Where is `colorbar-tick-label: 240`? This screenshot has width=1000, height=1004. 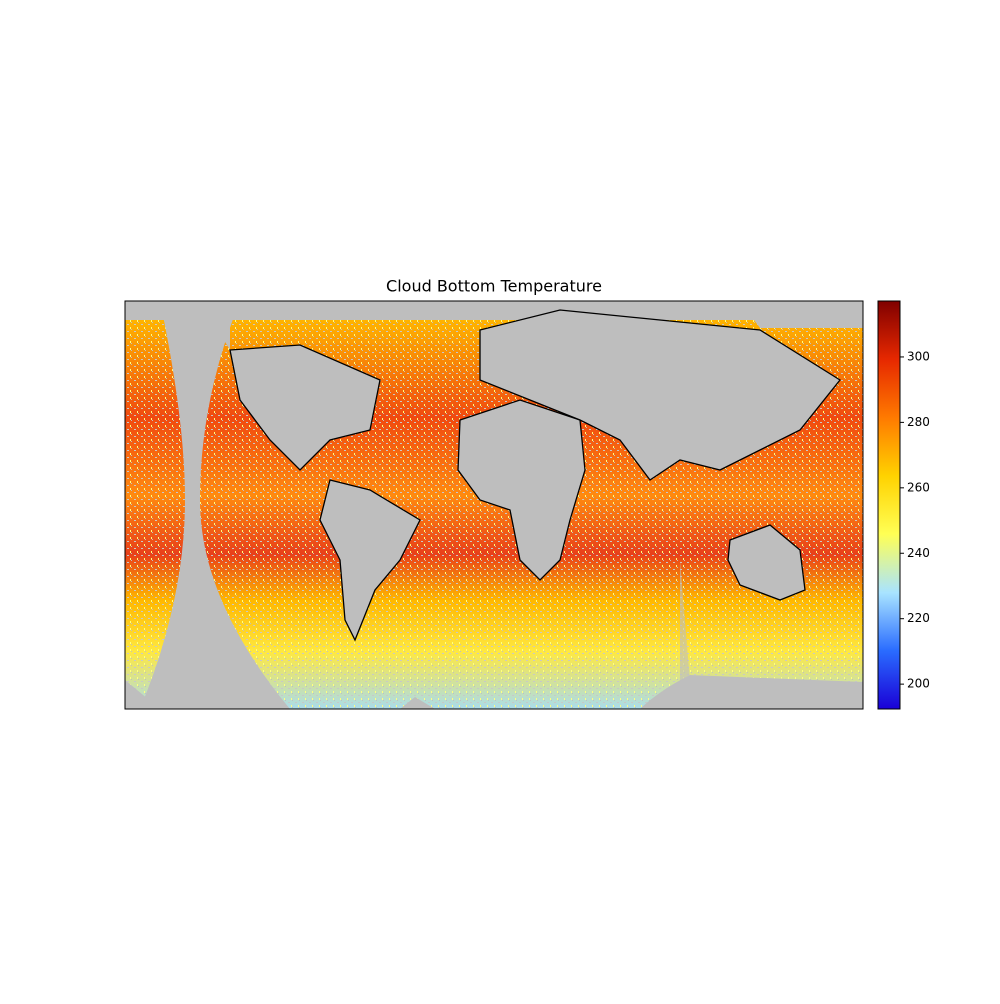 colorbar-tick-label: 240 is located at coordinates (918, 553).